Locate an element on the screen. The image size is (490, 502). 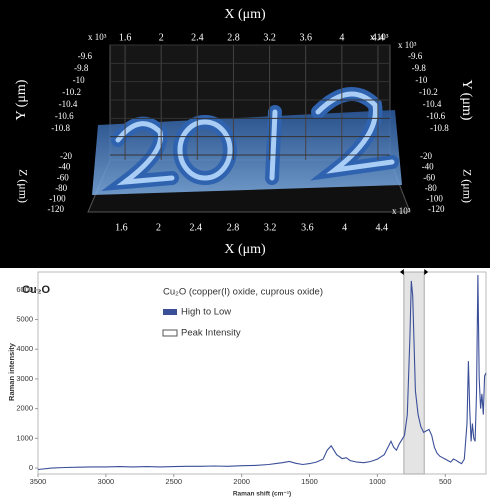
z-tick-label-right: -40 is located at coordinates (428, 167).